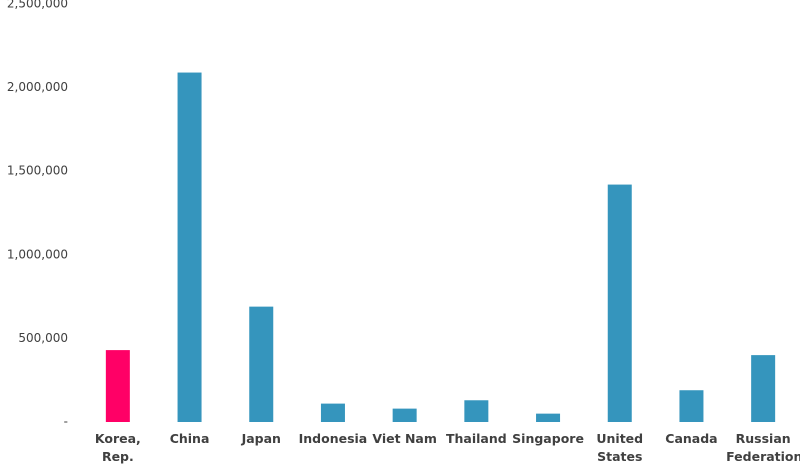 This screenshot has width=800, height=471. Describe the element at coordinates (261, 438) in the screenshot. I see `x-tick-label: Japan` at that location.